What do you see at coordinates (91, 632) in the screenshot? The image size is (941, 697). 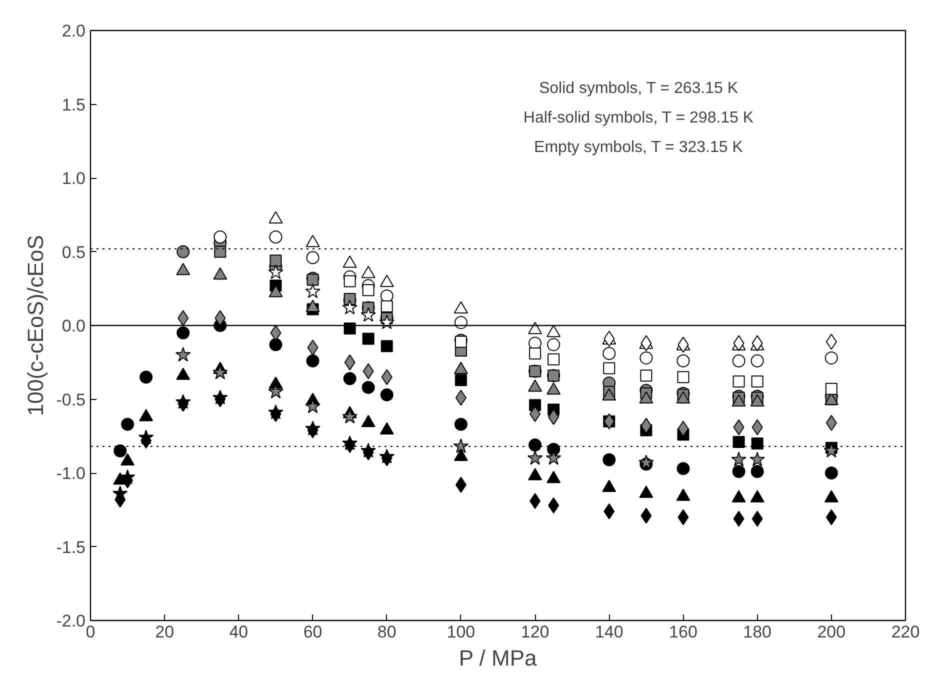 I see `x-tick-label: 0` at bounding box center [91, 632].